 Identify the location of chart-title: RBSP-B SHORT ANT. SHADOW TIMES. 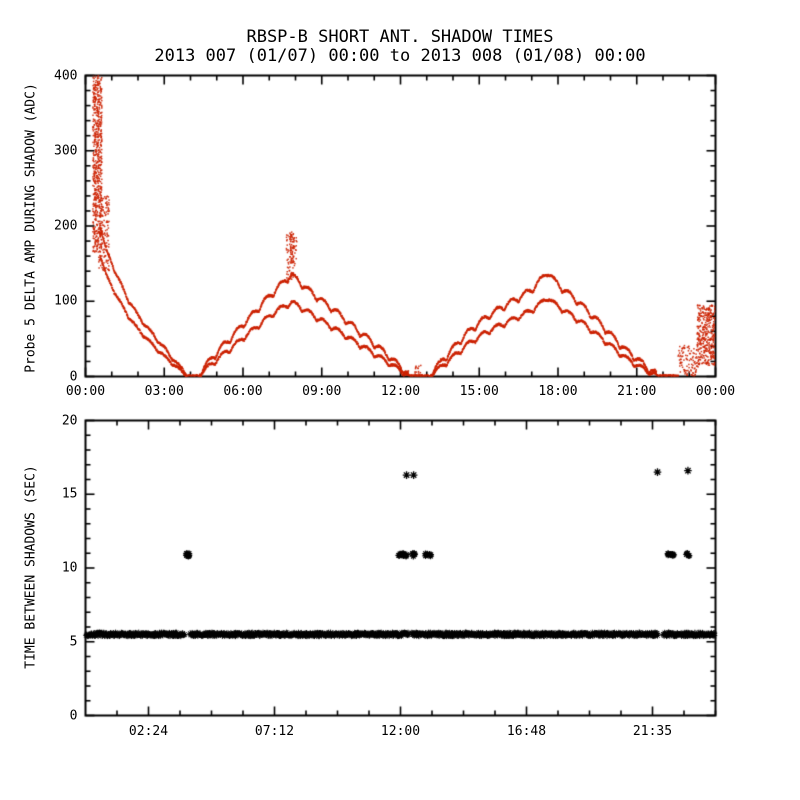
(400, 37).